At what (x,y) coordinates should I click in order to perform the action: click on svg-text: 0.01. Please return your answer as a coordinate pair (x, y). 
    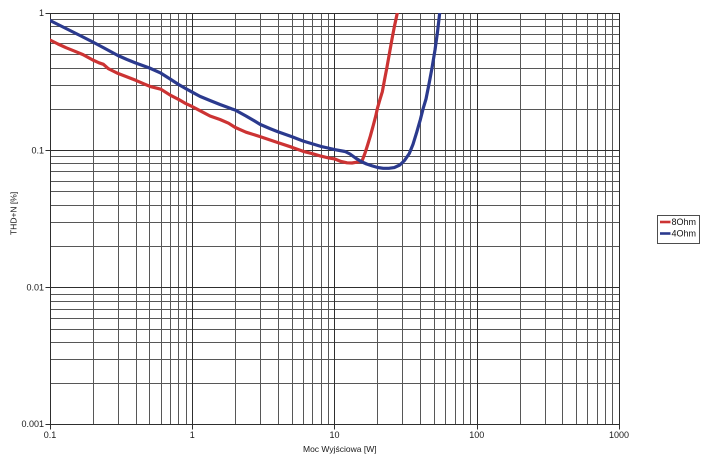
    Looking at the image, I should click on (35, 288).